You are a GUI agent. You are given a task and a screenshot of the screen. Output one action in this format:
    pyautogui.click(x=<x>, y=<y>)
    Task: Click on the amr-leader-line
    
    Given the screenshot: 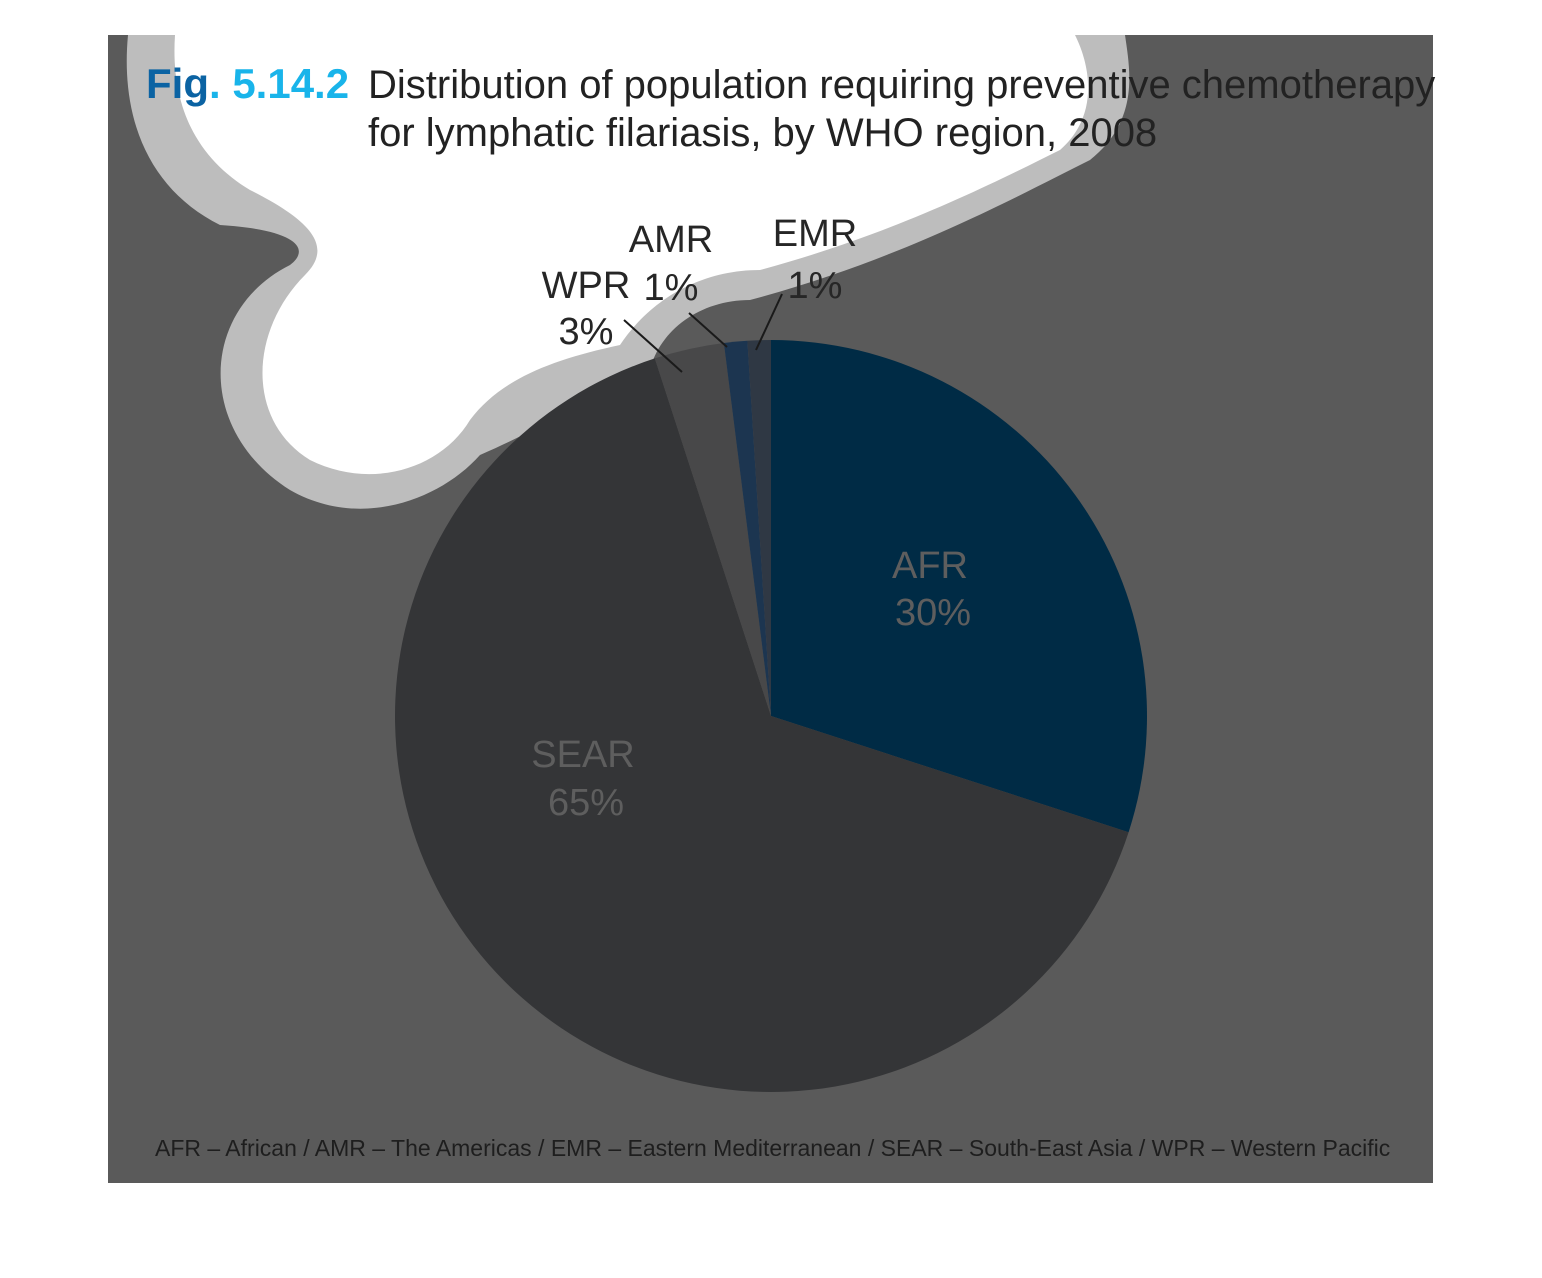 What is the action you would take?
    pyautogui.click(x=708, y=330)
    